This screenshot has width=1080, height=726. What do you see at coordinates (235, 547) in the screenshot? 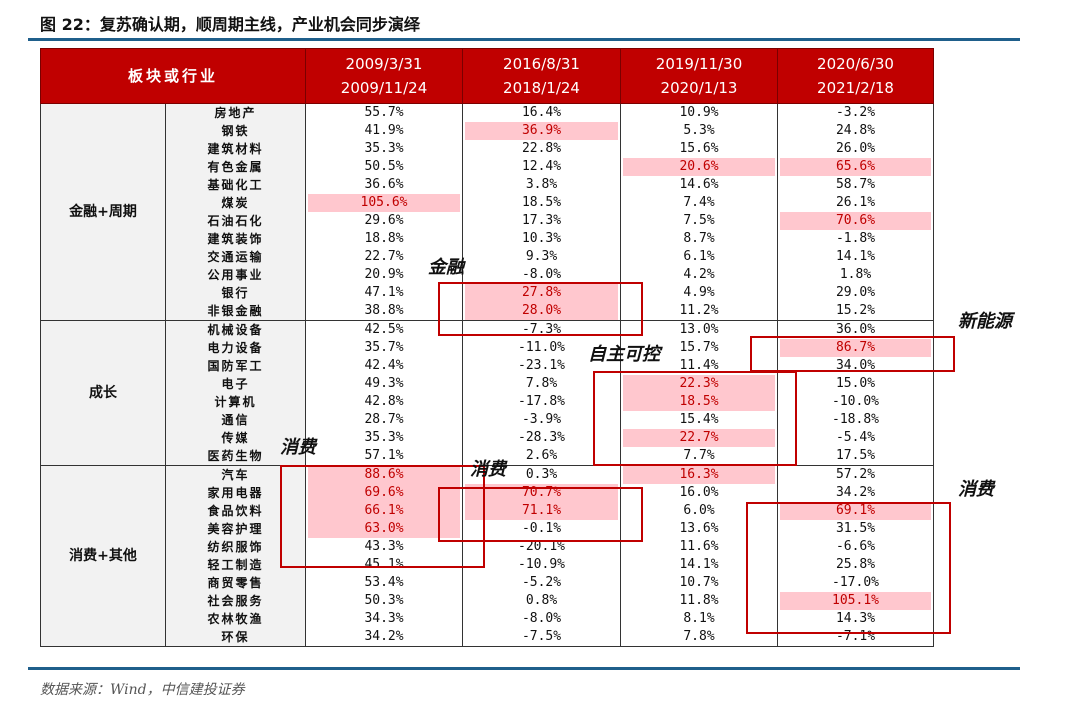
I see `industry-name: 纺织服饰` at bounding box center [235, 547].